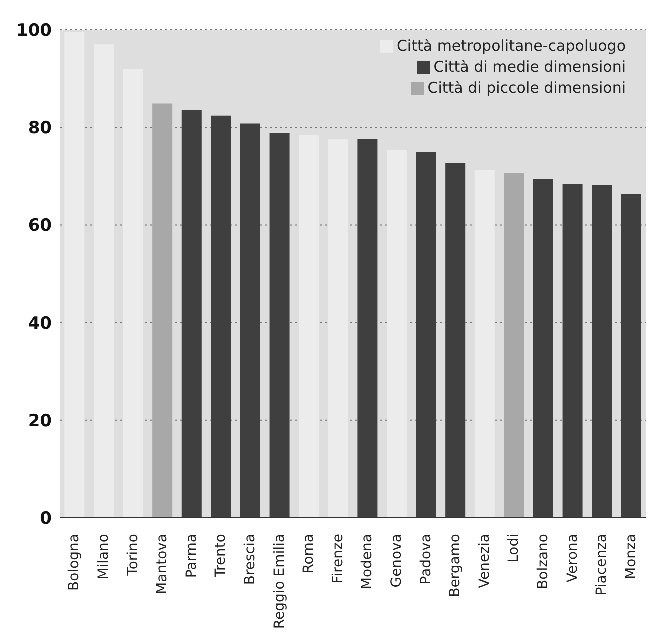 Image resolution: width=653 pixels, height=641 pixels. Describe the element at coordinates (514, 548) in the screenshot. I see `x-tick-label: Lodi` at that location.